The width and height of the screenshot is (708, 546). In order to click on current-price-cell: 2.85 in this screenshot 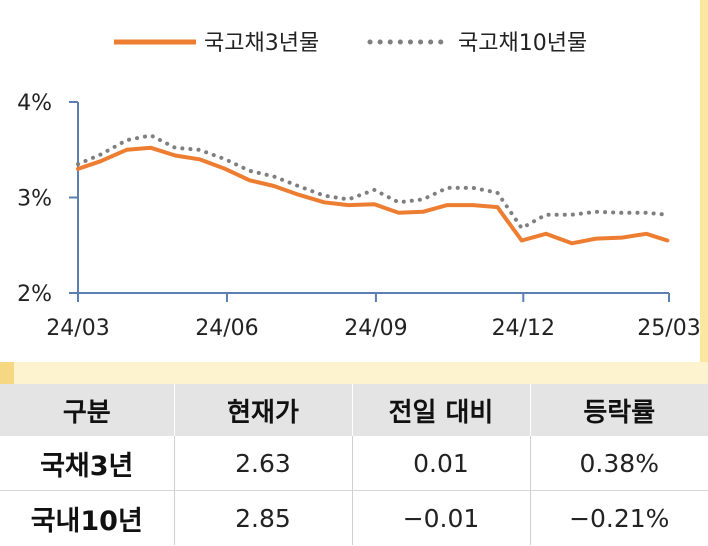, I will do `click(262, 517)`.